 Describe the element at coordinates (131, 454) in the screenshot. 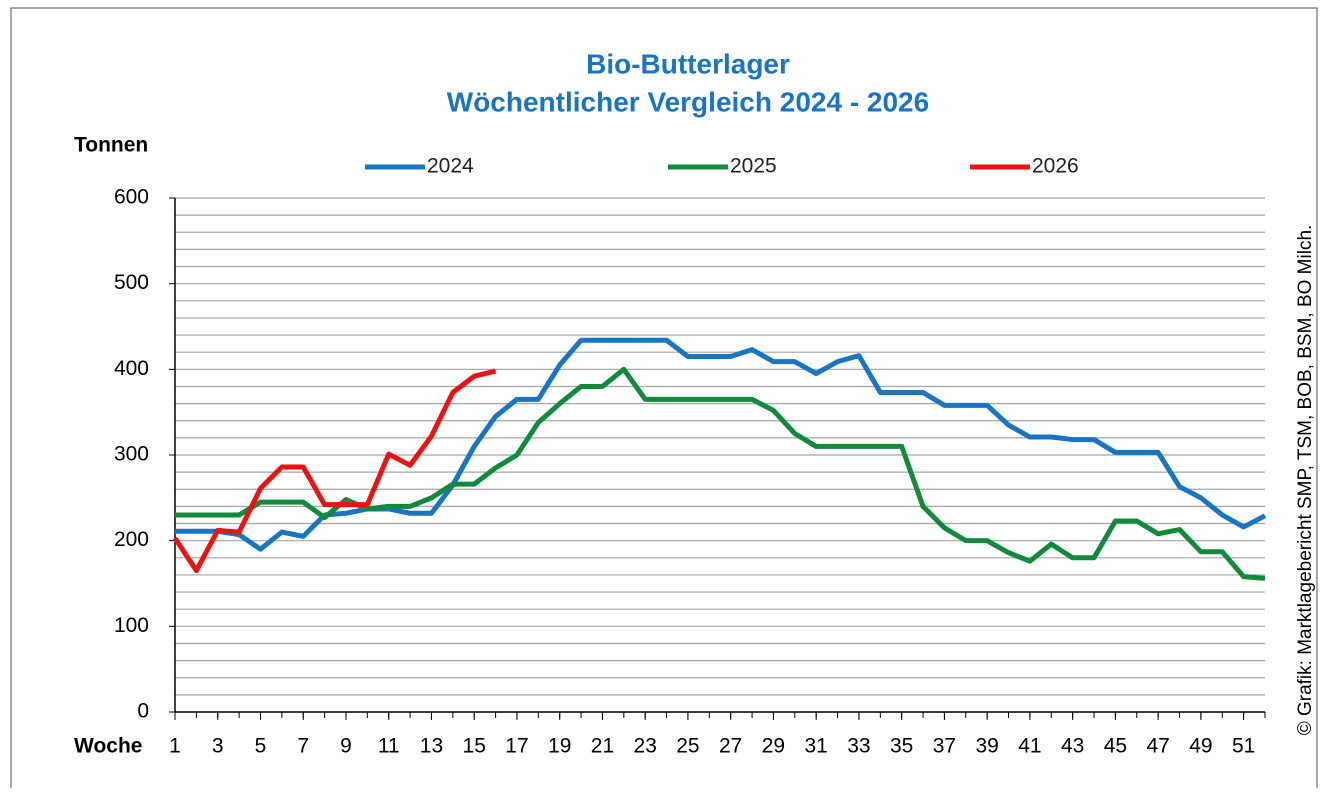

I see `y-tick-label: 300` at that location.